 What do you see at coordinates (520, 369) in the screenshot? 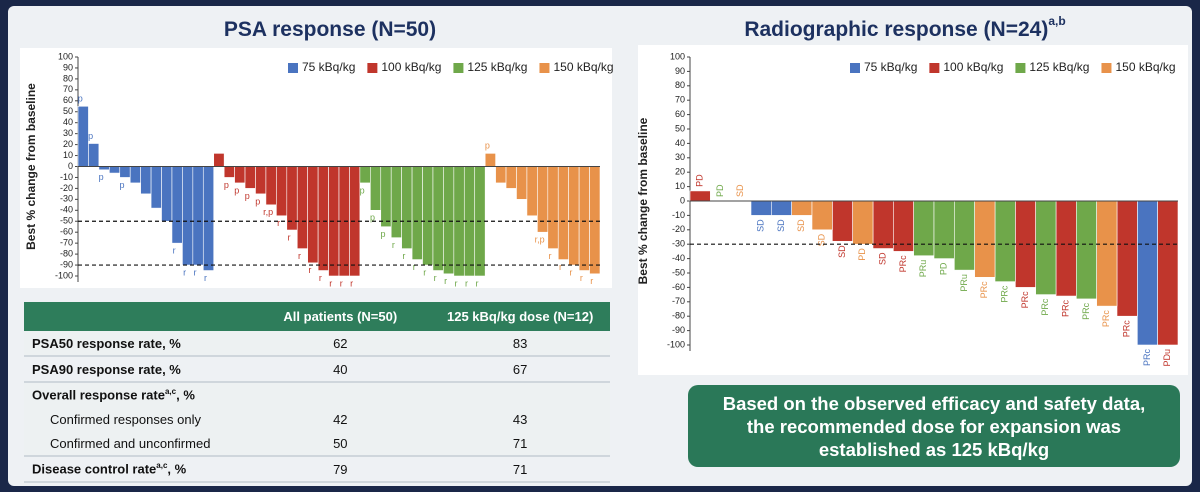
I see `table-value: 67` at bounding box center [520, 369].